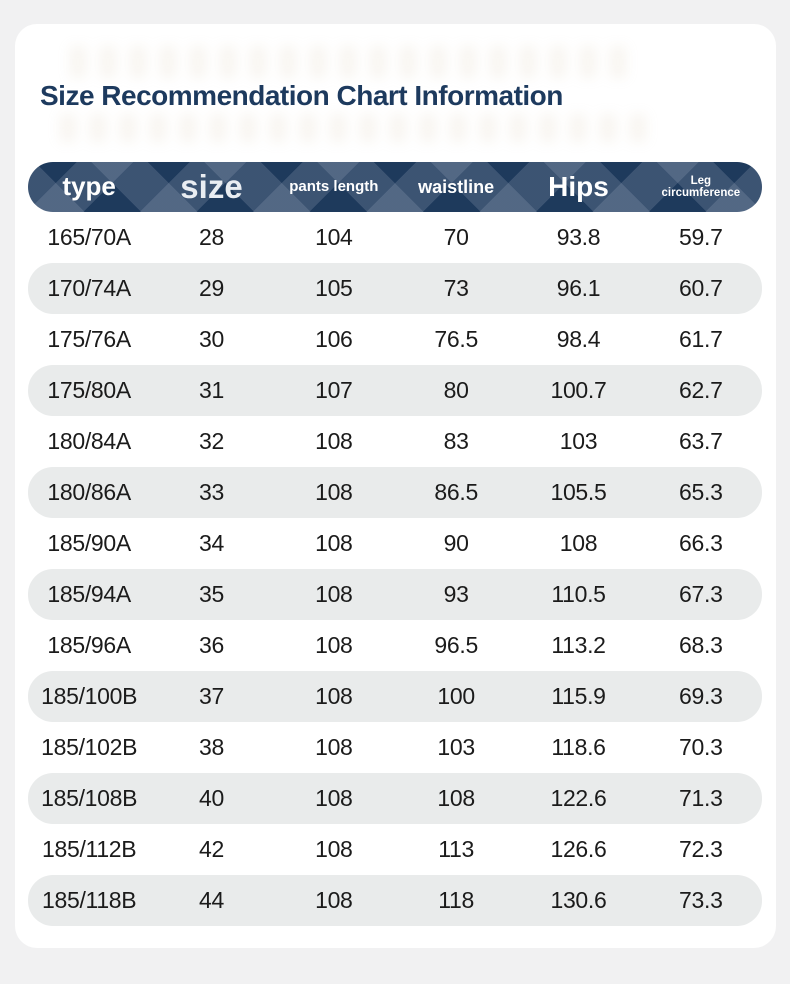  What do you see at coordinates (578, 288) in the screenshot?
I see `cell: 96.1` at bounding box center [578, 288].